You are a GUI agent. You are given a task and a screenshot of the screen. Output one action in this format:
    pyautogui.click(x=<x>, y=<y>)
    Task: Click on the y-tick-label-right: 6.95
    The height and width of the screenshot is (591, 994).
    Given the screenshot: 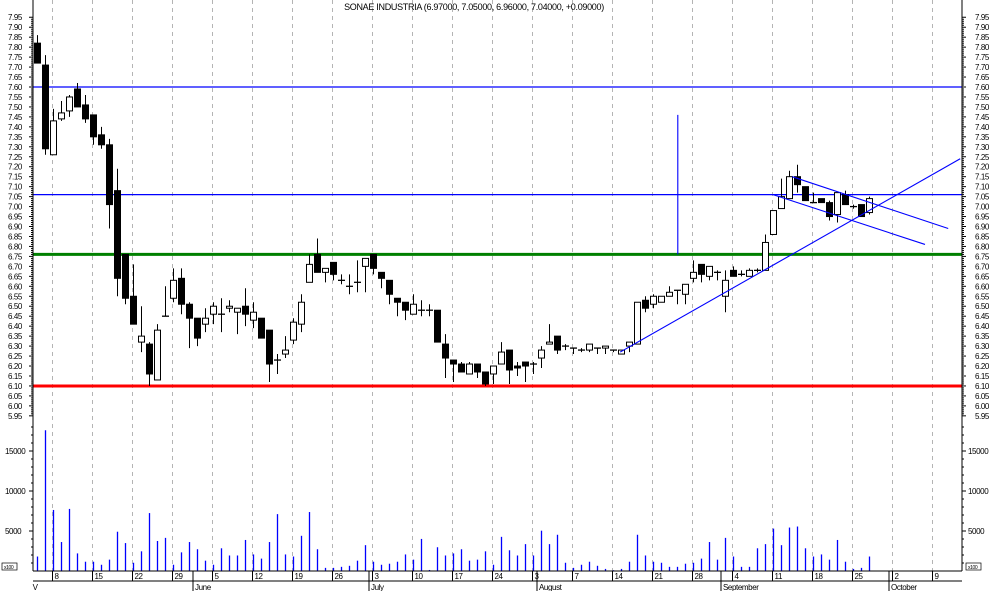 What is the action you would take?
    pyautogui.click(x=982, y=217)
    